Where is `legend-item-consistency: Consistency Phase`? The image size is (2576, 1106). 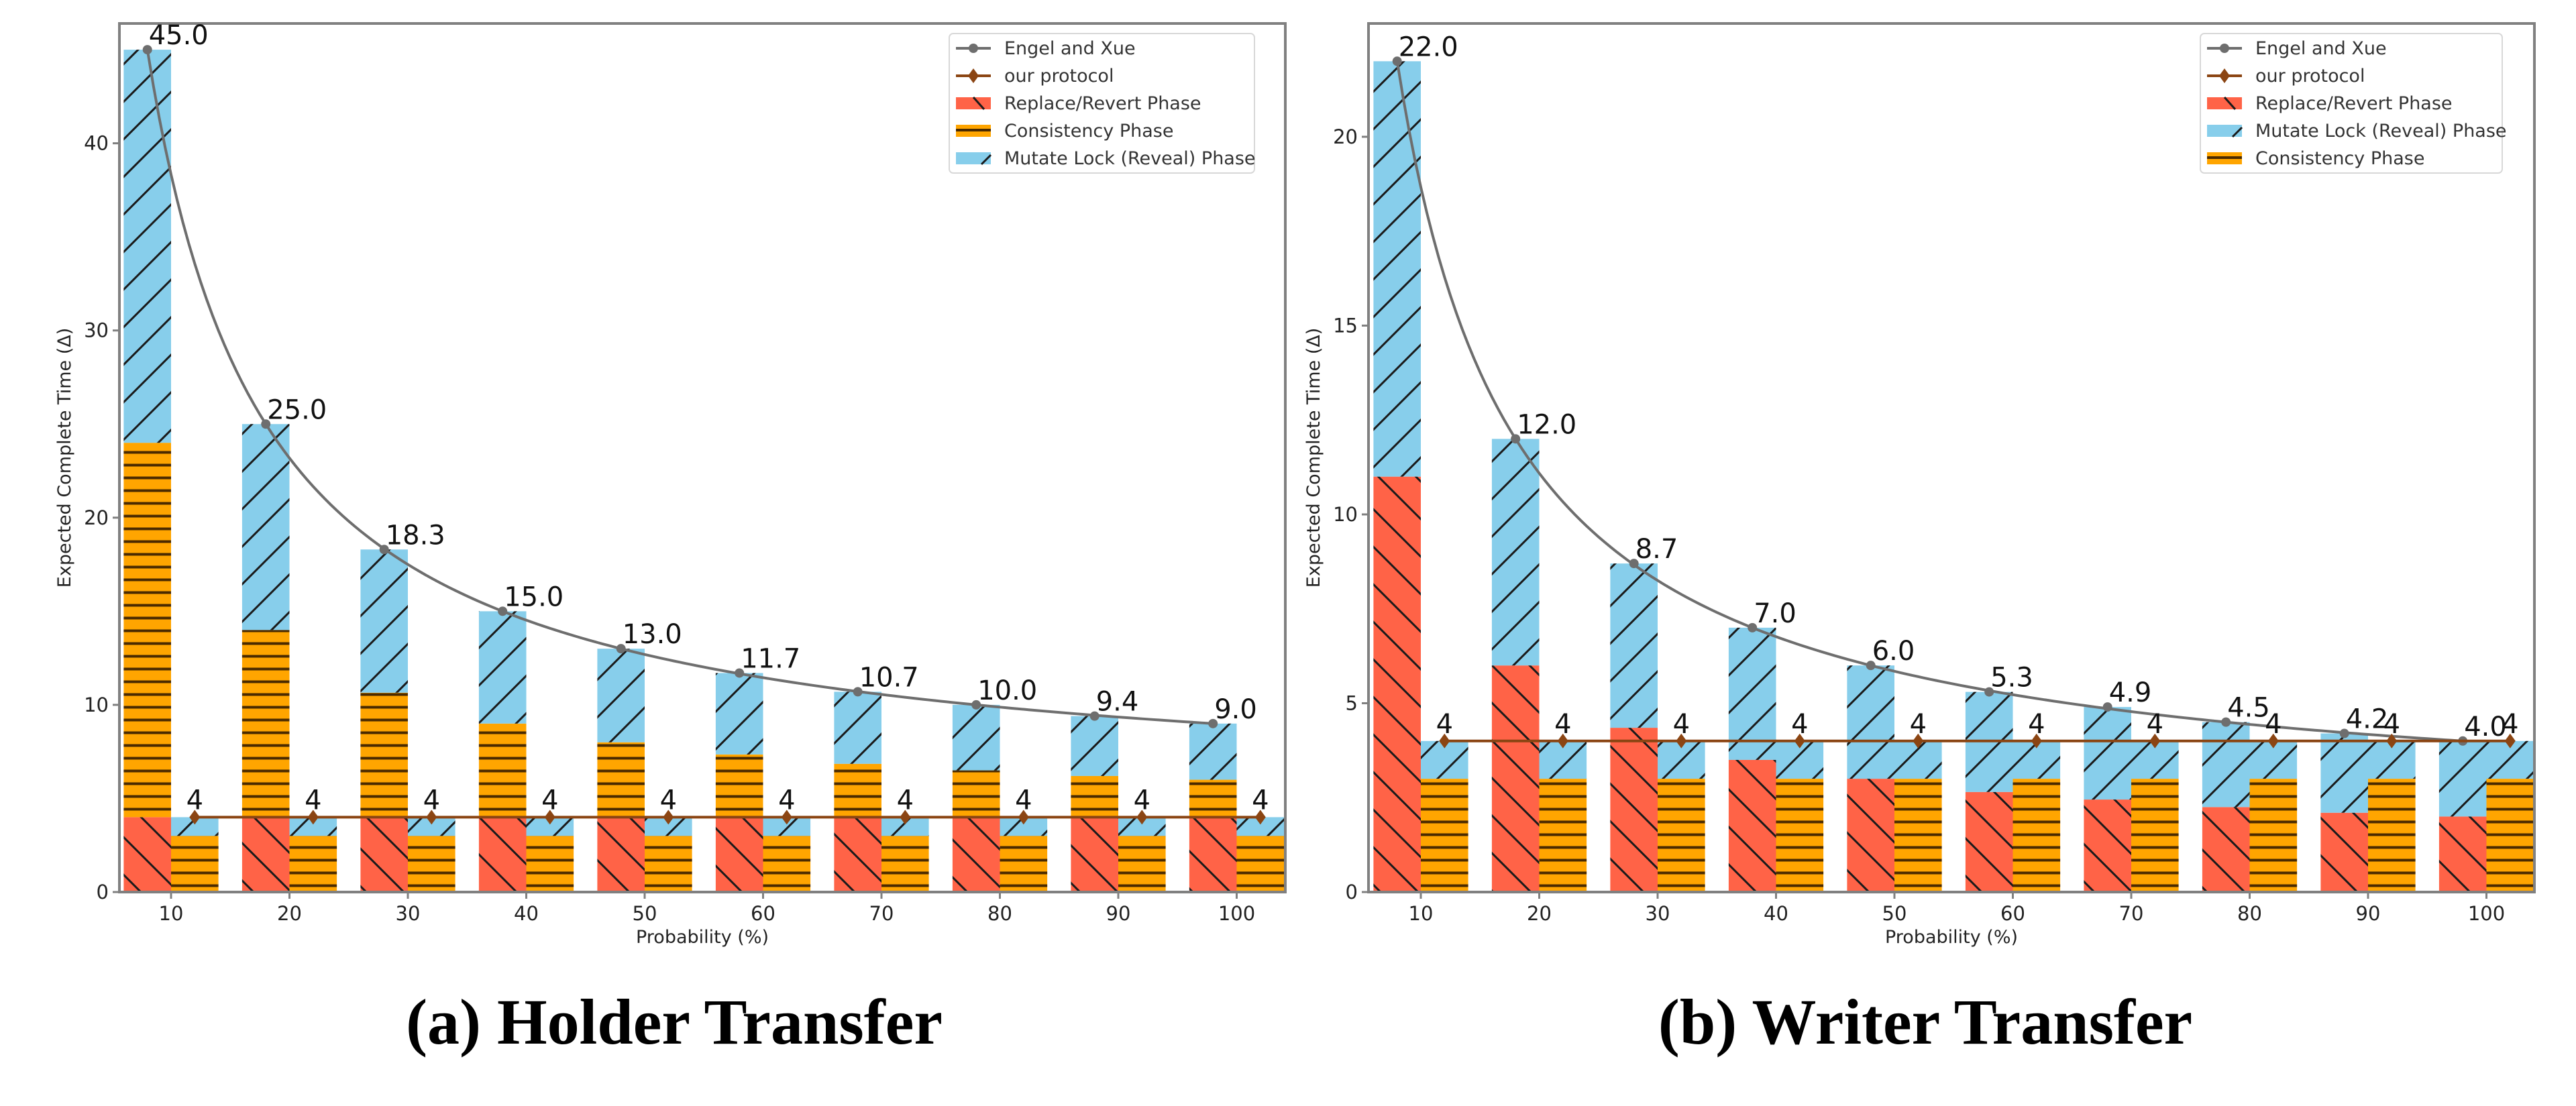
legend-item-consistency: Consistency Phase is located at coordinates (2315, 158).